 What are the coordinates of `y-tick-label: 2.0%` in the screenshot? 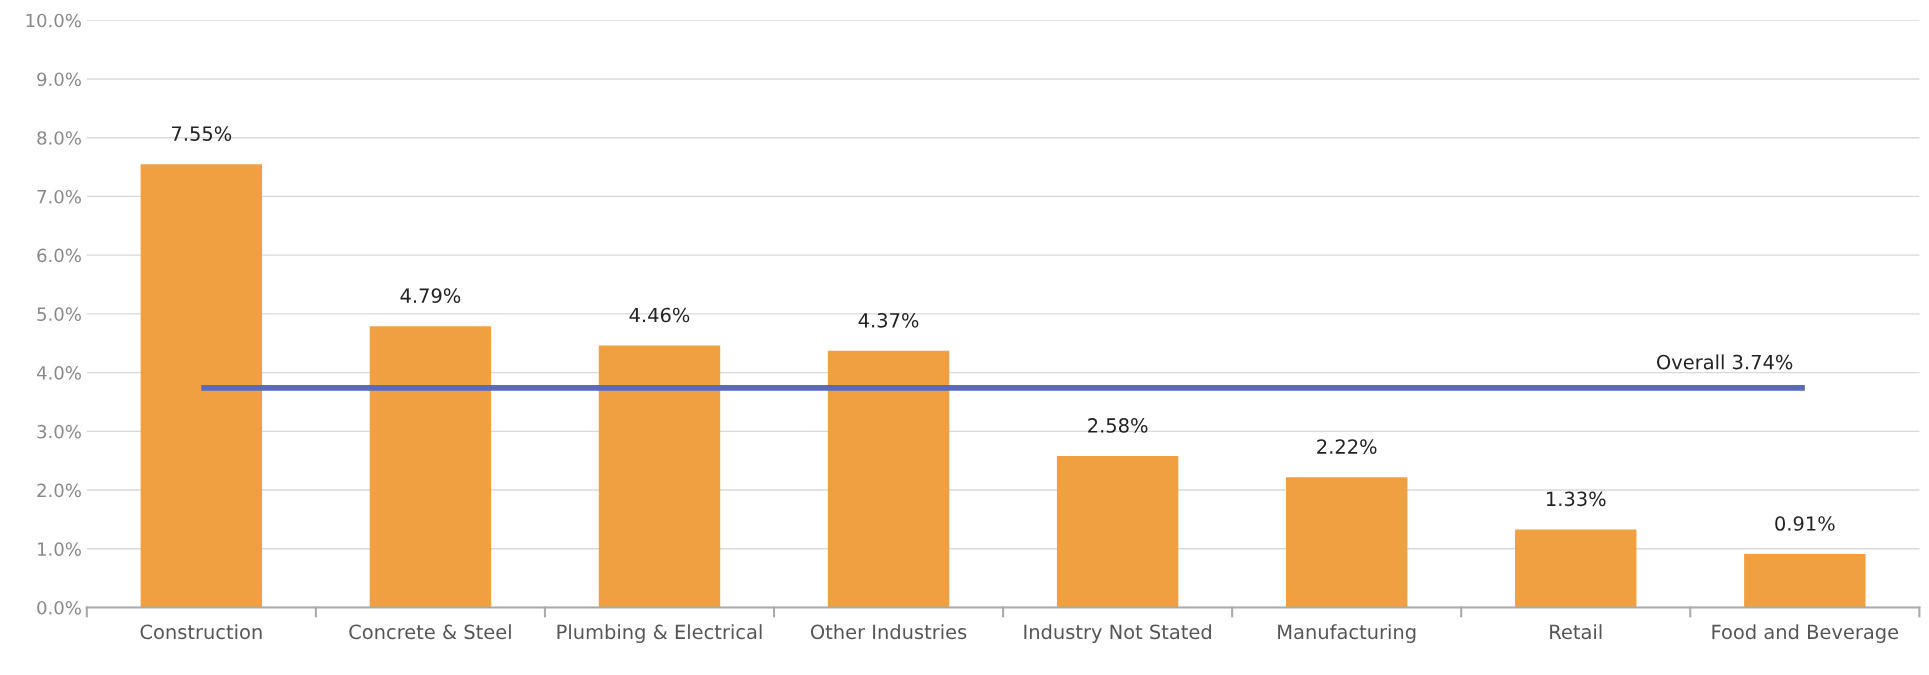 It's located at (59, 490).